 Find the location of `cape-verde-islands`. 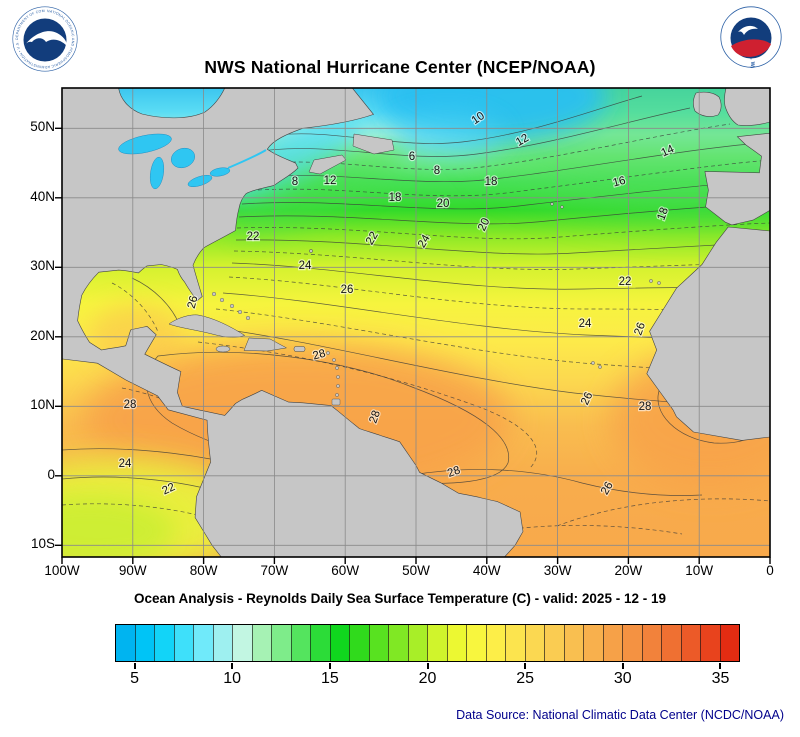

cape-verde-islands is located at coordinates (596, 365).